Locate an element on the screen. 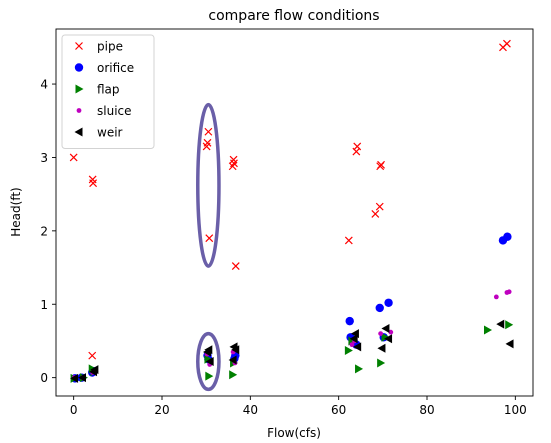 This screenshot has height=443, width=551. legend: pipe orifice flap sluice weir is located at coordinates (108, 91).